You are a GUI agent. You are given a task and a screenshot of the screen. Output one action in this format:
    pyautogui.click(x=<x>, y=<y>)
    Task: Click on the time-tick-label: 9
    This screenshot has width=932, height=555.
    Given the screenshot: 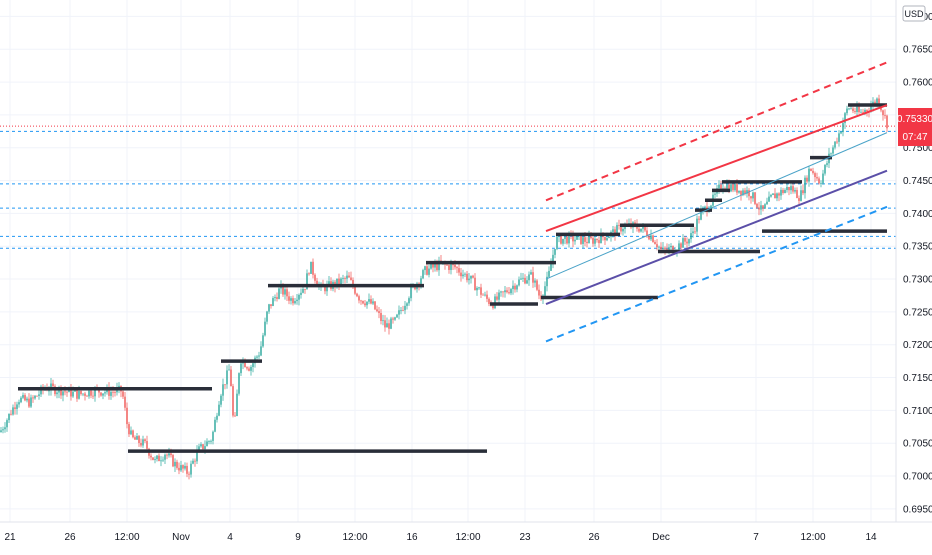 What is the action you would take?
    pyautogui.click(x=298, y=537)
    